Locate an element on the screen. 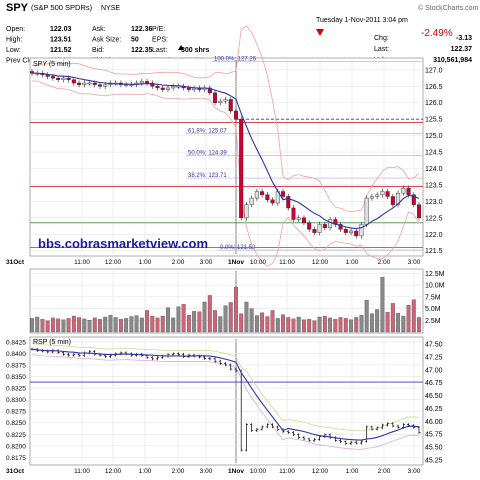 Image resolution: width=480 pixels, height=480 pixels. quote-cell: Last: is located at coordinates (159, 50).